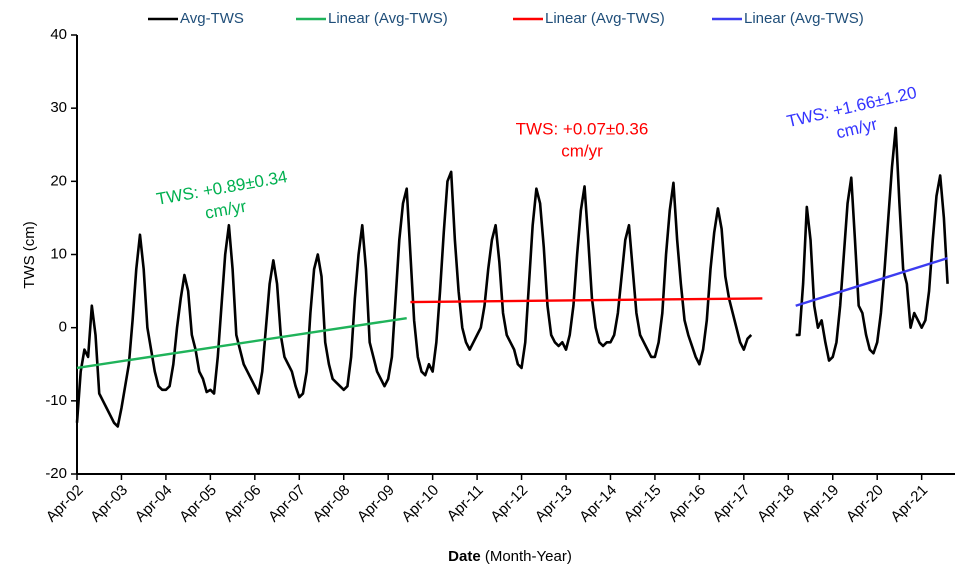 Image resolution: width=966 pixels, height=572 pixels. What do you see at coordinates (332, 504) in the screenshot?
I see `x-tick-label: Apr-08` at bounding box center [332, 504].